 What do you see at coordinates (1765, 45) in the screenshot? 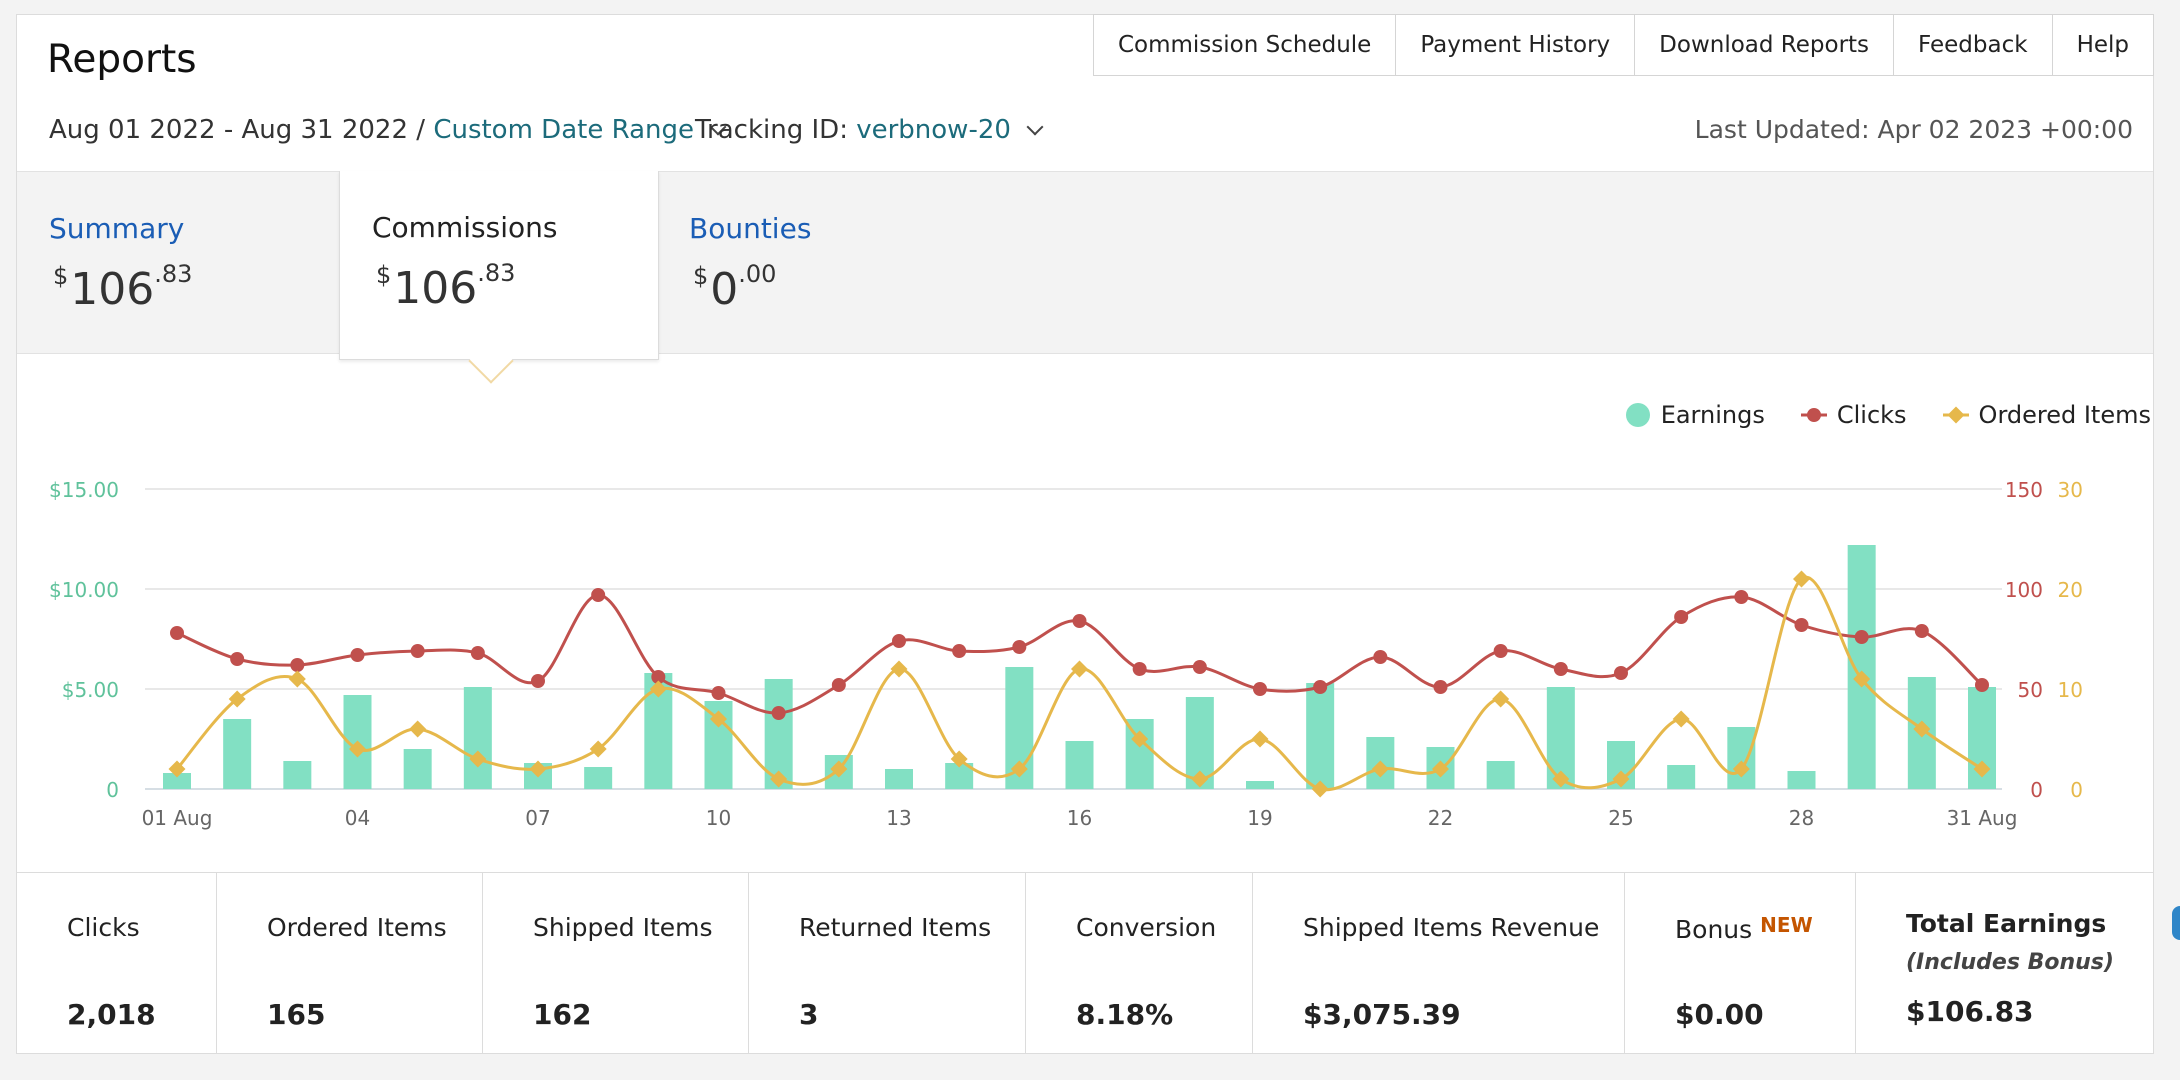
I see `download-reports-link: Download Reports` at bounding box center [1765, 45].